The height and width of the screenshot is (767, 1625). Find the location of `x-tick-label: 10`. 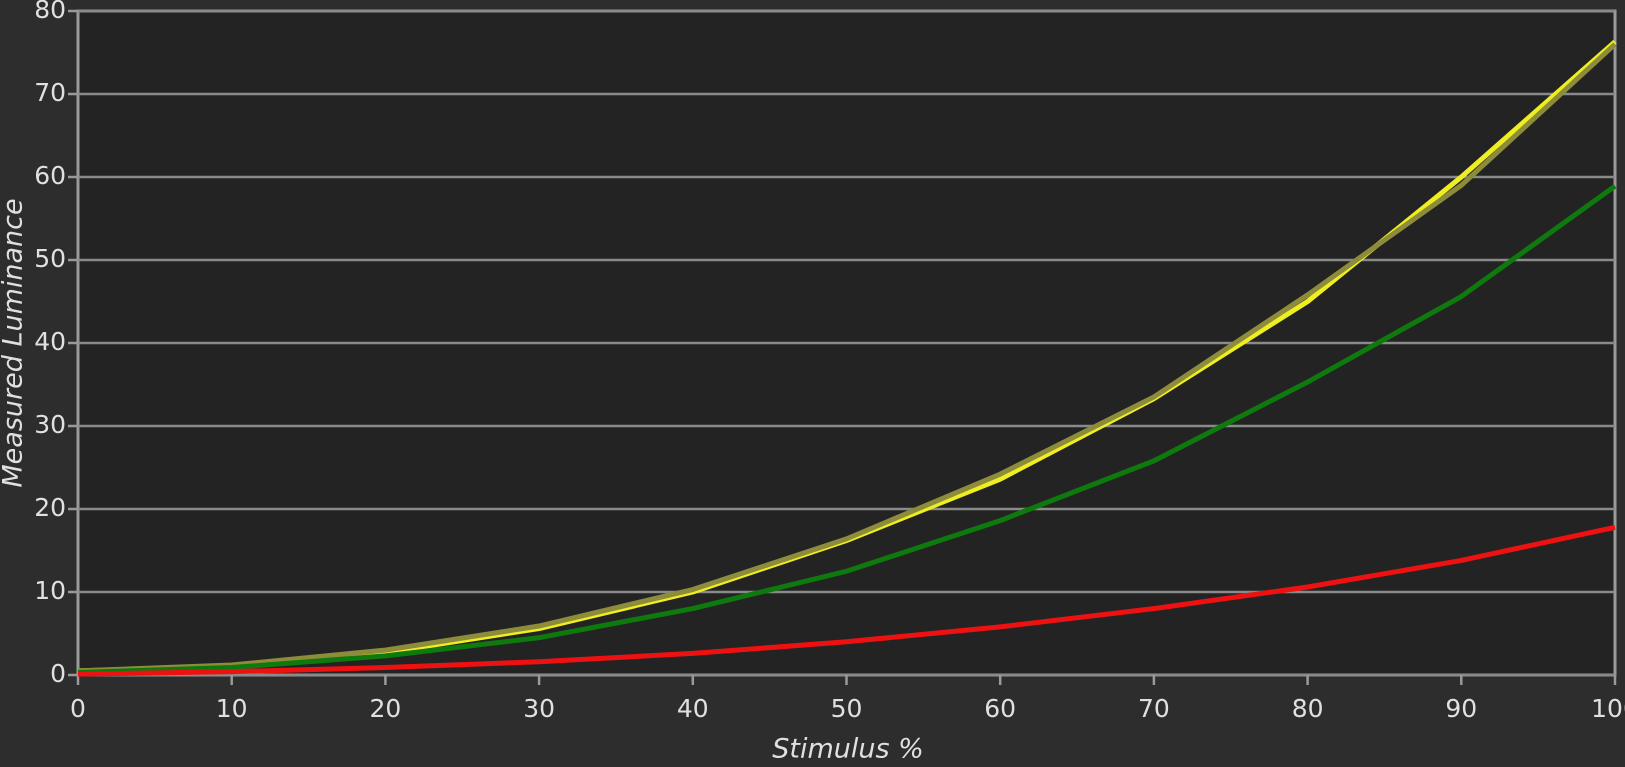

x-tick-label: 10 is located at coordinates (232, 708).